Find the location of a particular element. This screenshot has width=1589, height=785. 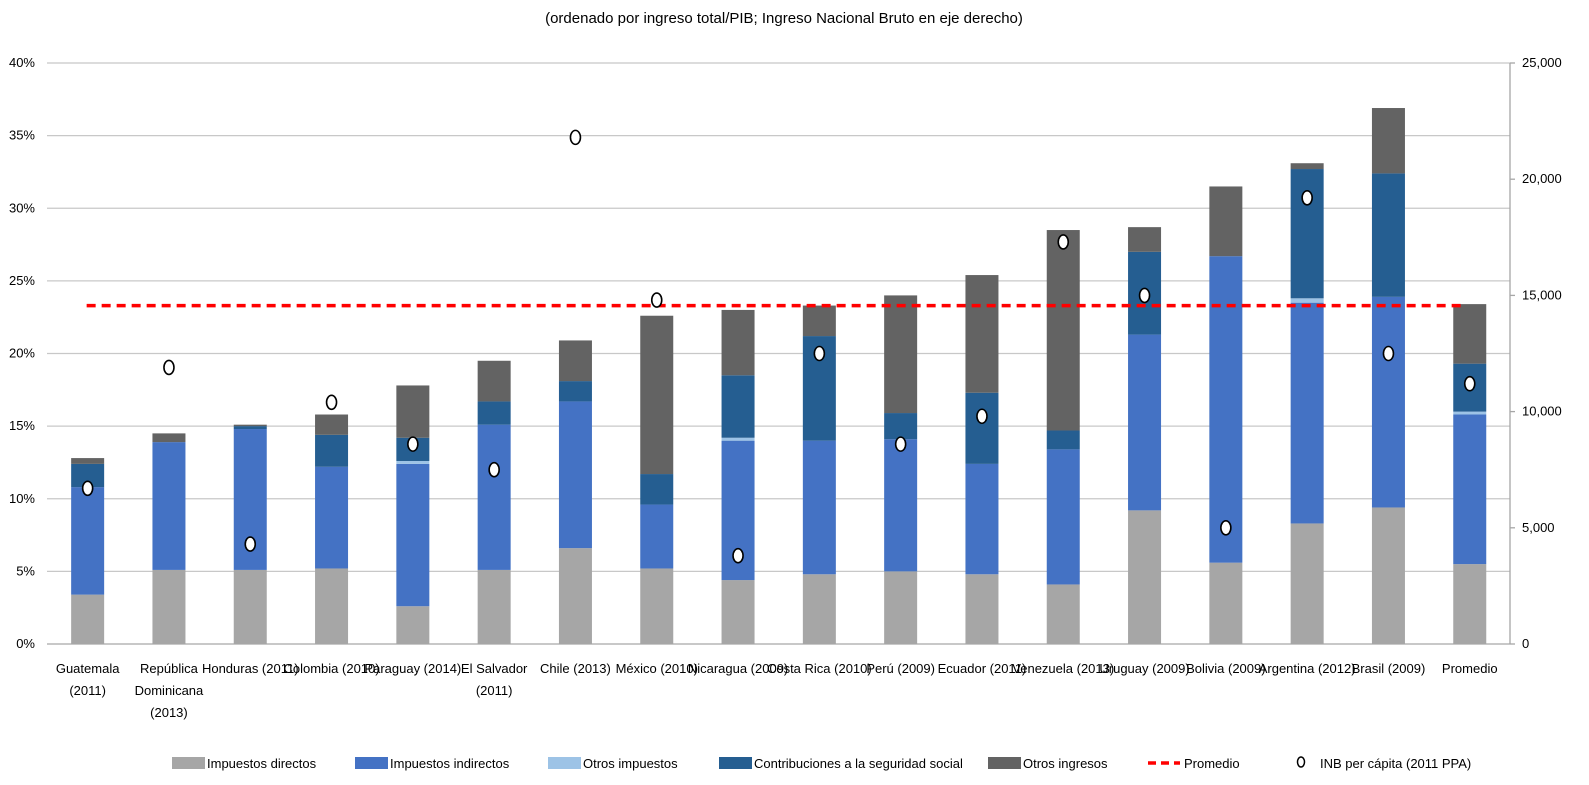

legend-label: Contribuciones a la seguridad social is located at coordinates (858, 763).